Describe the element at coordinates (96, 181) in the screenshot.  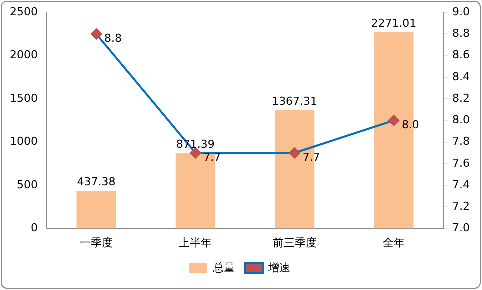
I see `data-label: 437.38` at that location.